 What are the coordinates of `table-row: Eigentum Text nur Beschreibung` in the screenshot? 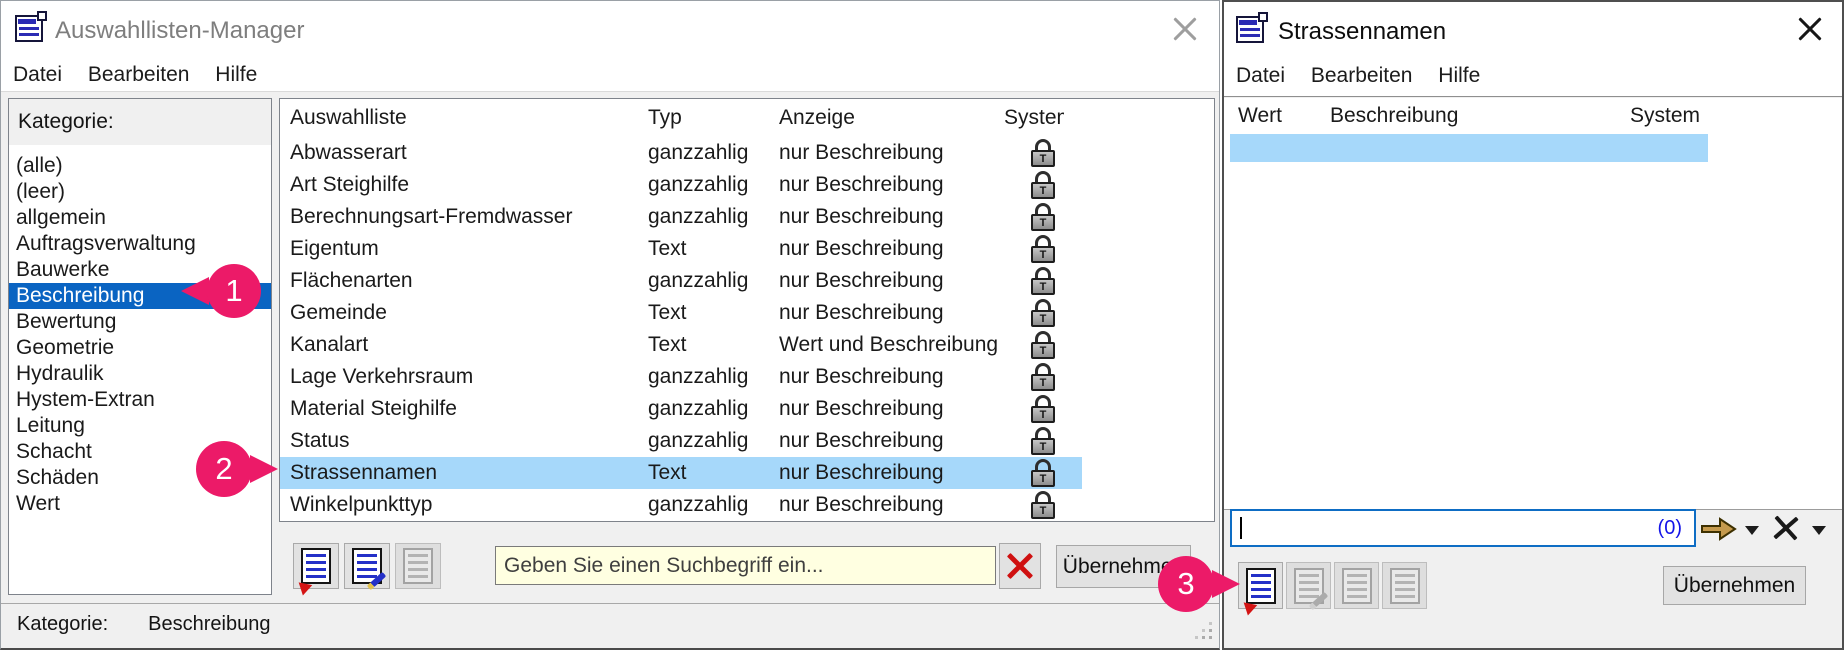 It's located at (681, 249).